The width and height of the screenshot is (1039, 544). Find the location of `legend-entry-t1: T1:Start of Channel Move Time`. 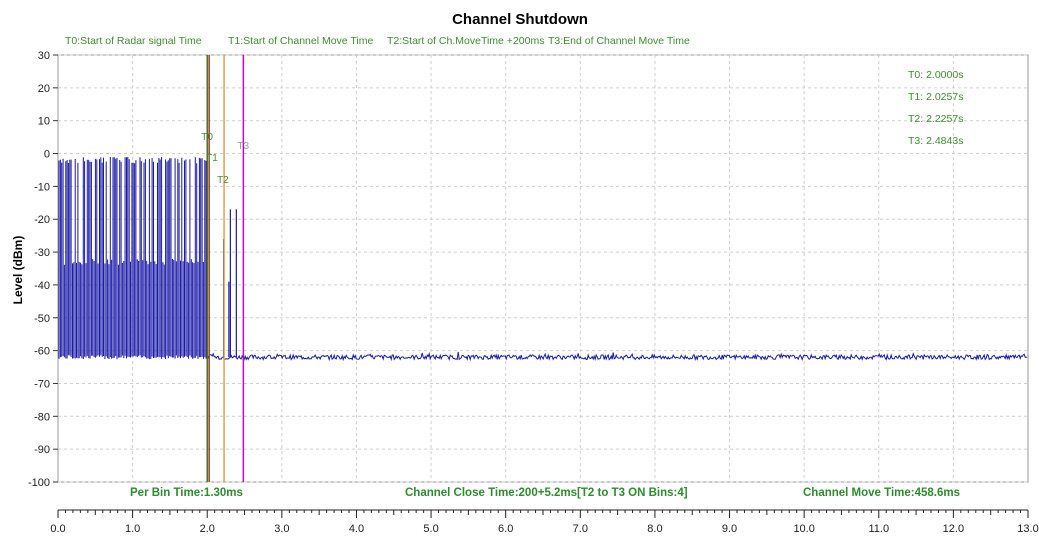

legend-entry-t1: T1:Start of Channel Move Time is located at coordinates (300, 41).